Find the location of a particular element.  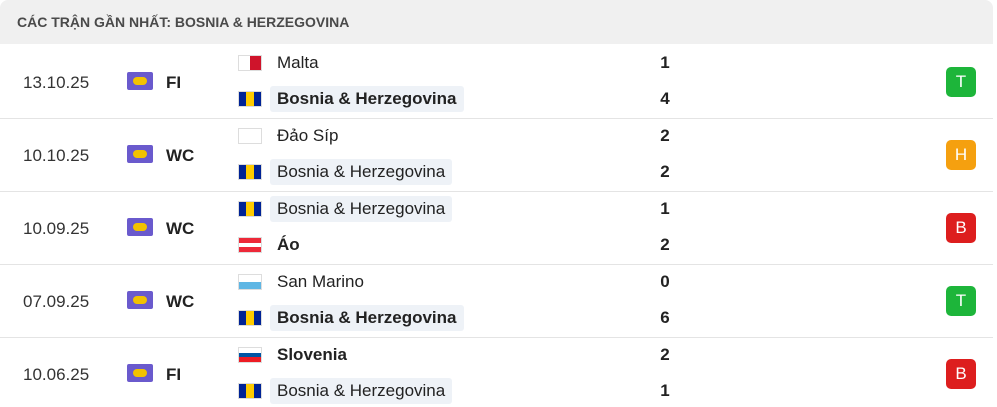

match-date: 10.06.25 is located at coordinates (56, 374).